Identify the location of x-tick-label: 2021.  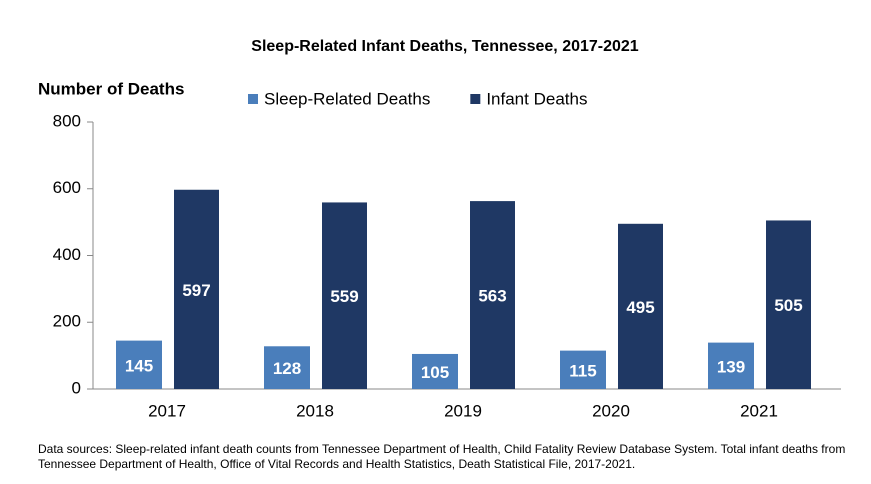
(759, 410).